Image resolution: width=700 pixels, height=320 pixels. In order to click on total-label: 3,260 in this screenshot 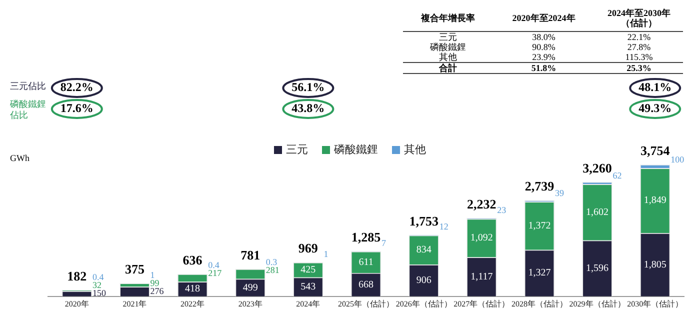, I will do `click(597, 168)`.